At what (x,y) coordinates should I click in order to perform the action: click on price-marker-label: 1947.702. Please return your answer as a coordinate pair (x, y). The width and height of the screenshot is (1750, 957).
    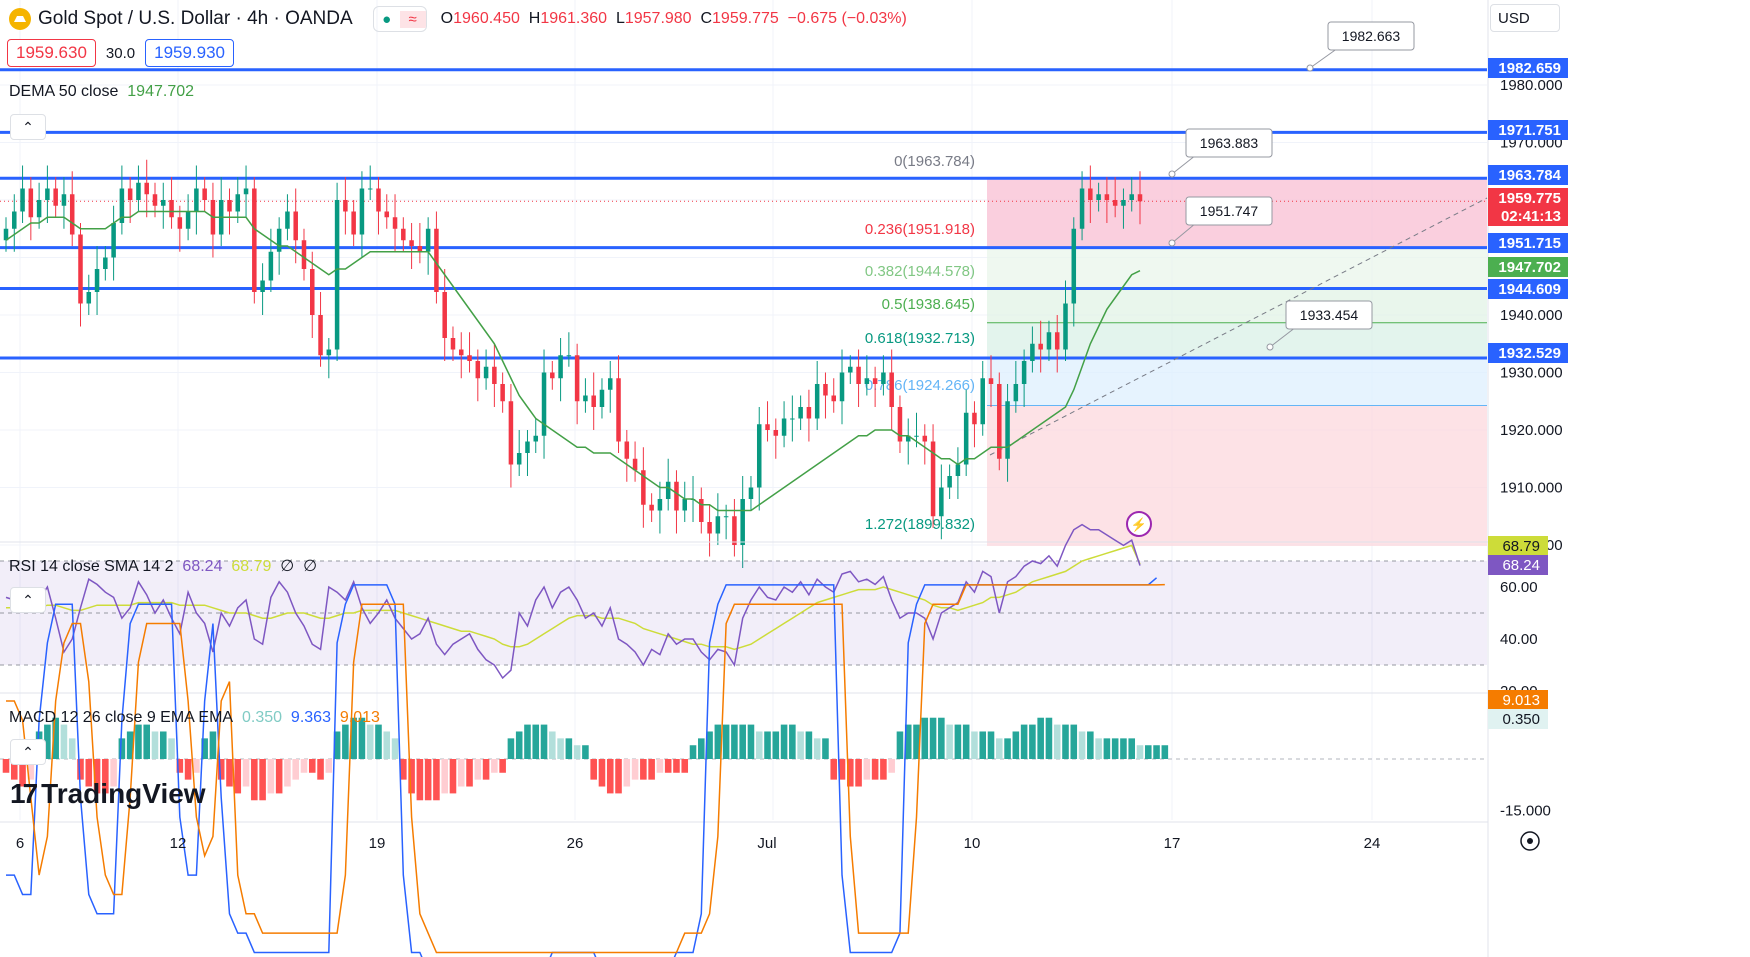
    Looking at the image, I should click on (1529, 267).